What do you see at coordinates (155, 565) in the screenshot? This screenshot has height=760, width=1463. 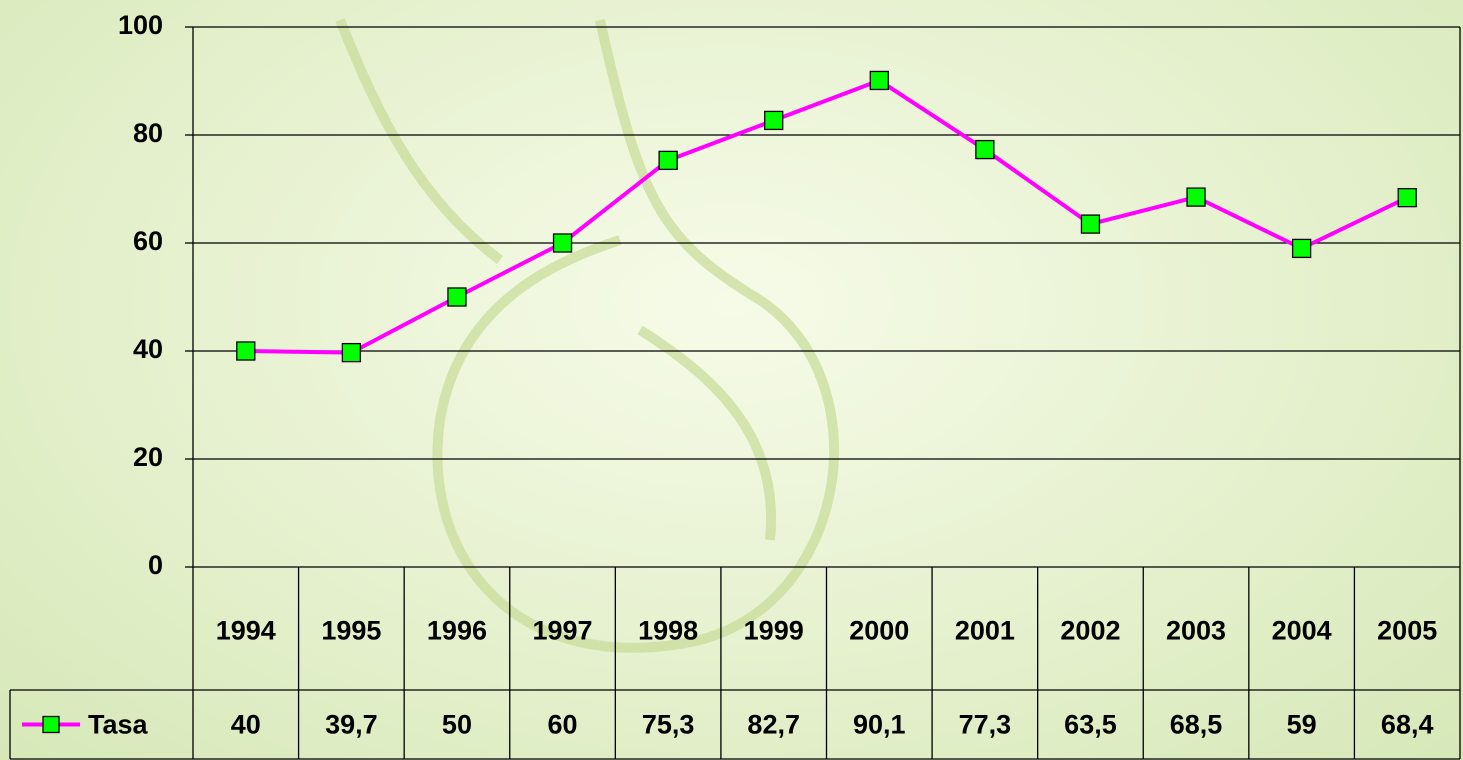 I see `y-tick-label: 0` at bounding box center [155, 565].